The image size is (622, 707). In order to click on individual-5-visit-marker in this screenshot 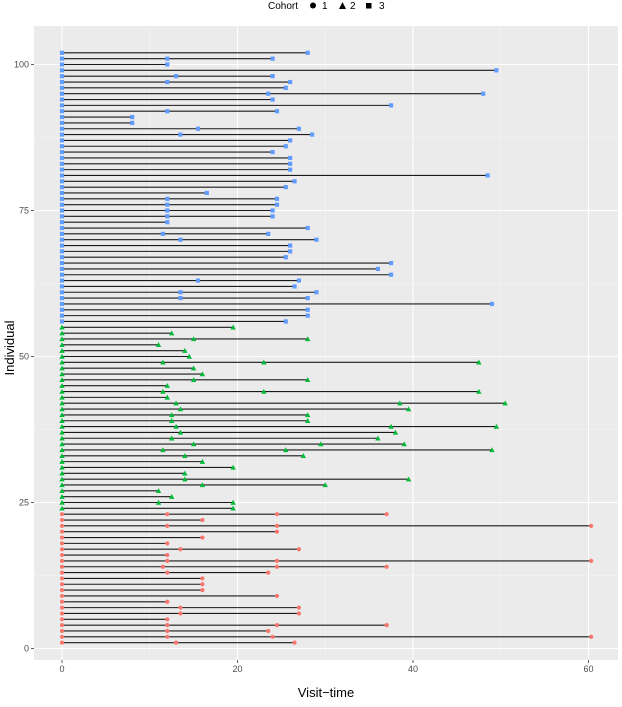, I will do `click(167, 619)`.